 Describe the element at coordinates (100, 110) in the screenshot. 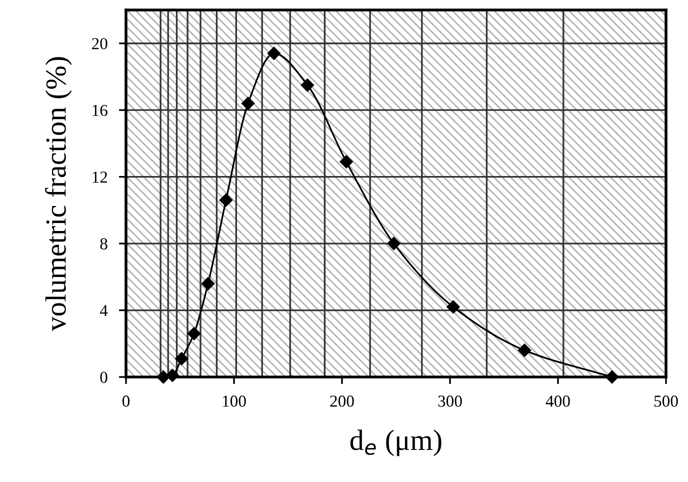

I see `y-tick-label: 16` at that location.